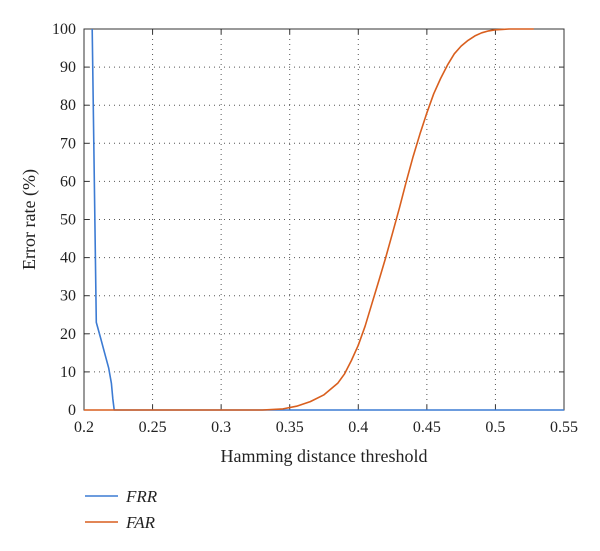  What do you see at coordinates (84, 427) in the screenshot?
I see `x-tick-label: 0.2` at bounding box center [84, 427].